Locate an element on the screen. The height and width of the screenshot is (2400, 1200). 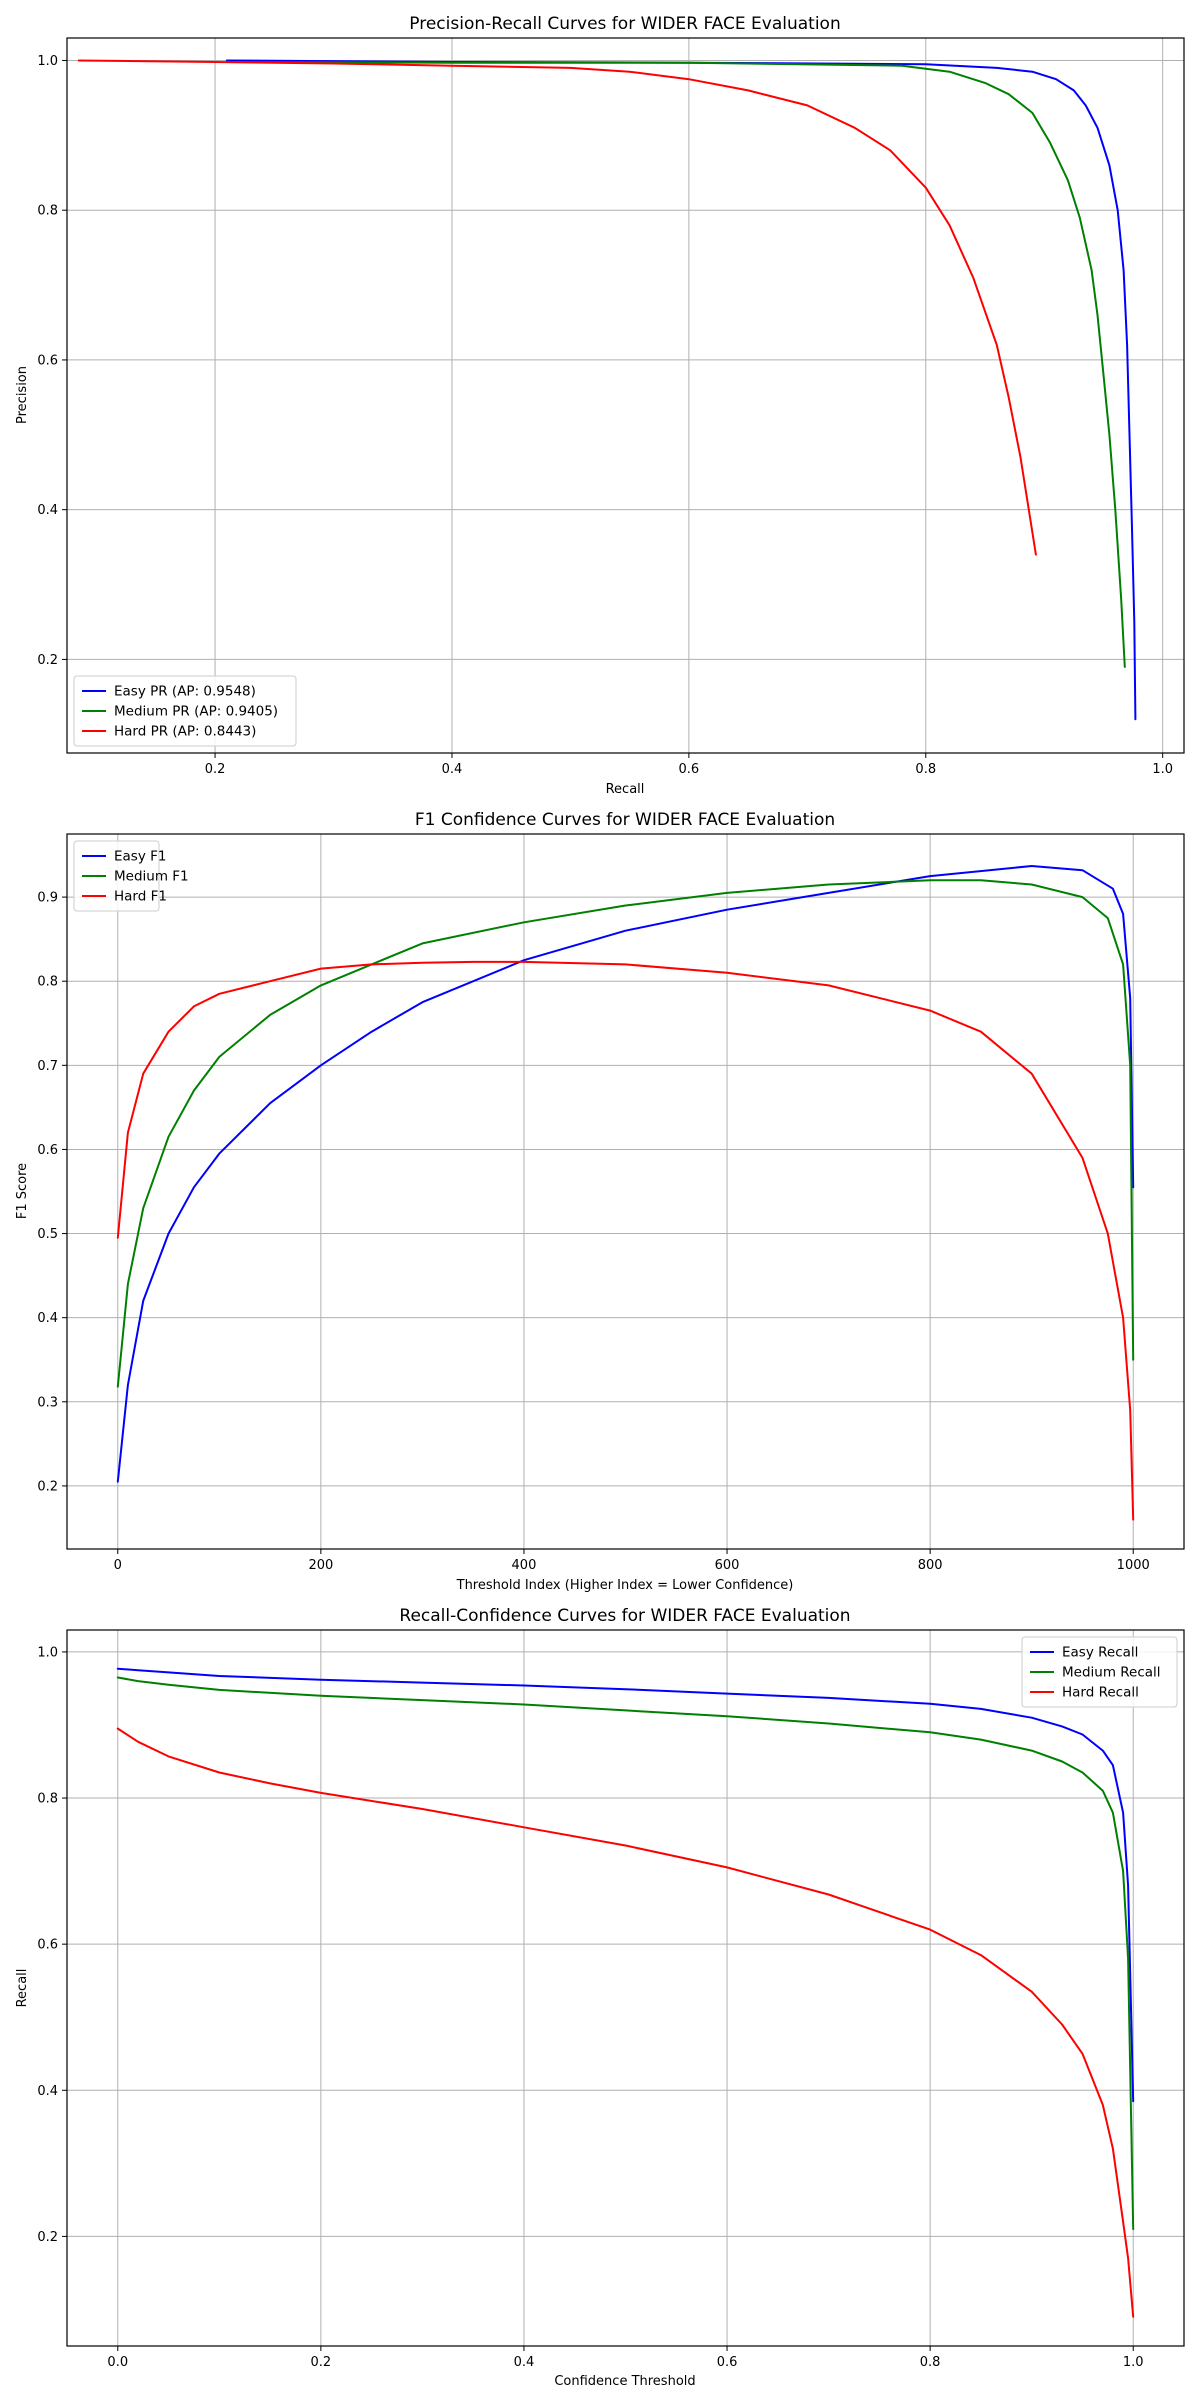
y-tick-label: 0.9 is located at coordinates (47, 898).